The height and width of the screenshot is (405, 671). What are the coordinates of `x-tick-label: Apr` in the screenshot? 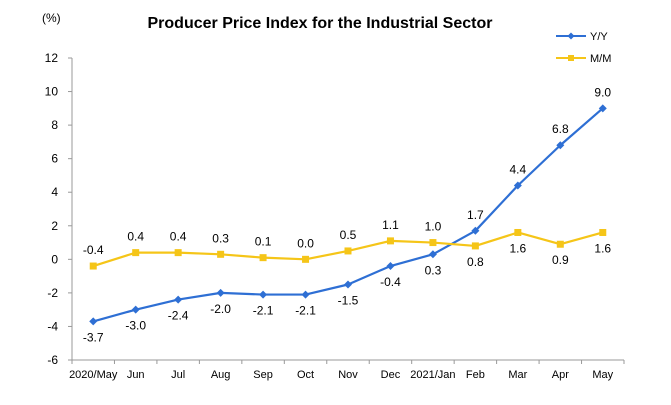 It's located at (560, 375).